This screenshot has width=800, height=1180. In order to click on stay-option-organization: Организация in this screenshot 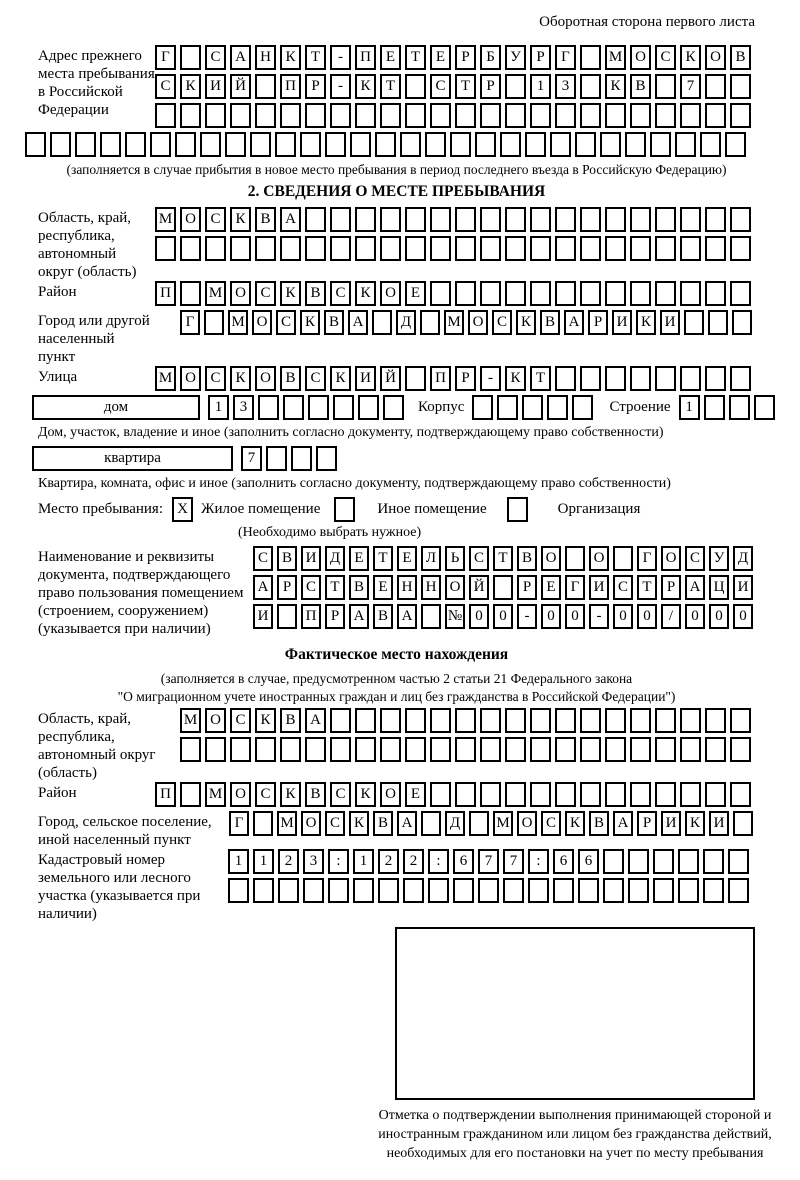, I will do `click(599, 509)`.